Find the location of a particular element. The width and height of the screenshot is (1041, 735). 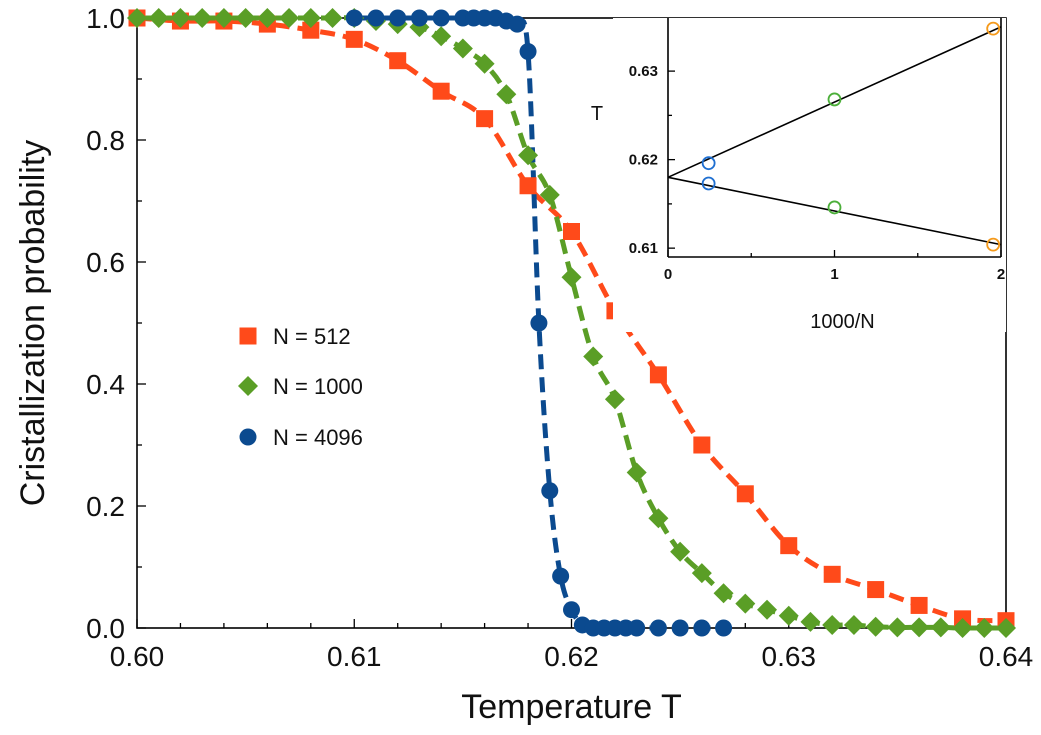

y-tick-label: 1.0 is located at coordinates (105, 18).